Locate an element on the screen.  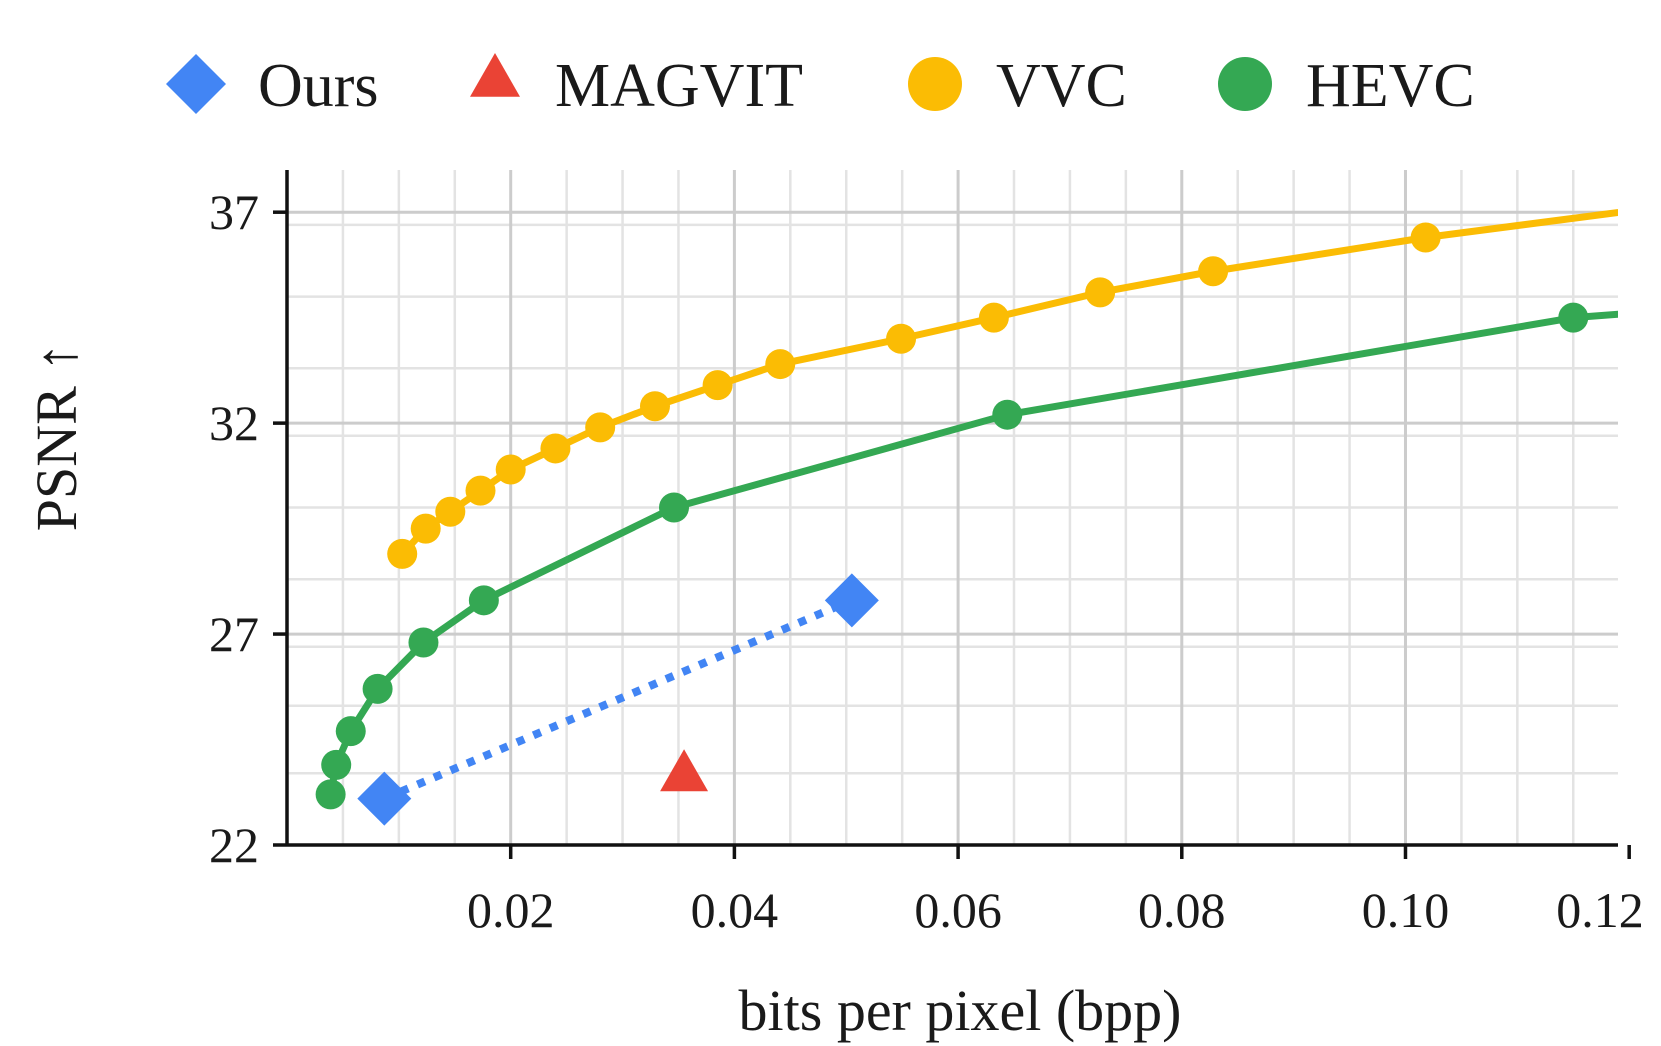
x-tick-label: 0.06 is located at coordinates (958, 910).